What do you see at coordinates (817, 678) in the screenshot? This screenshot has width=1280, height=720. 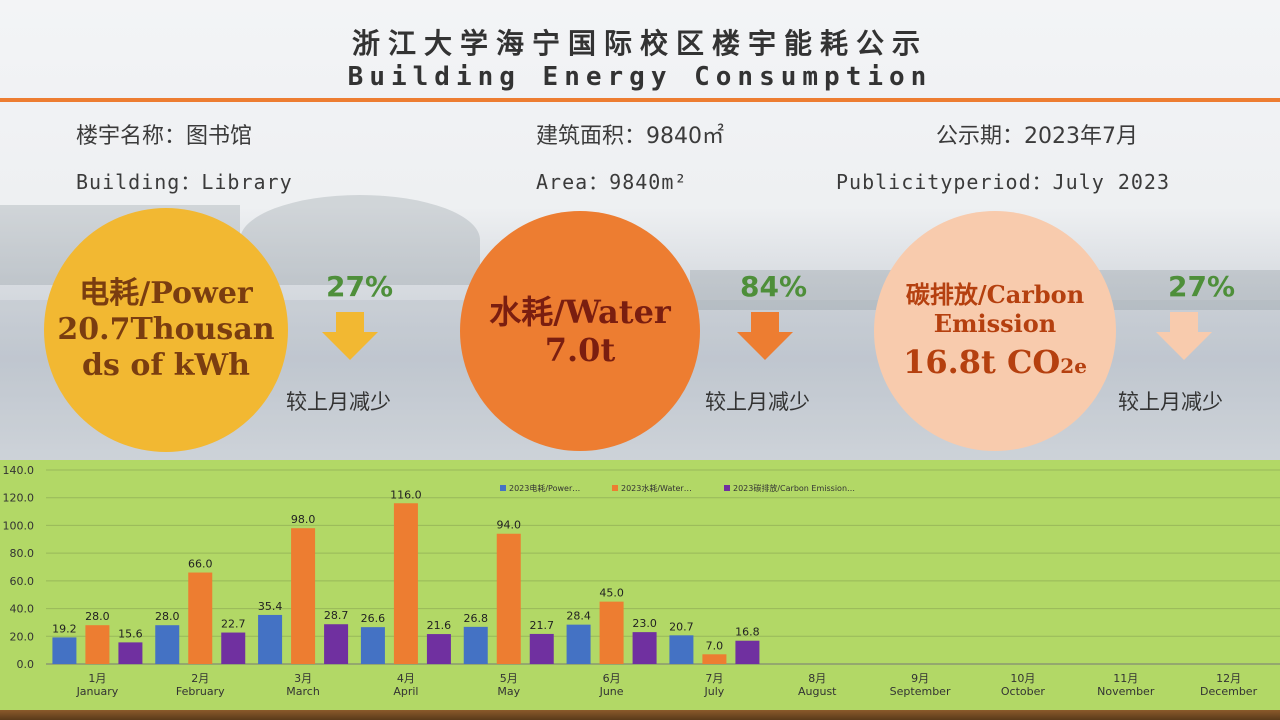 I see `x-tick-label: 8月` at bounding box center [817, 678].